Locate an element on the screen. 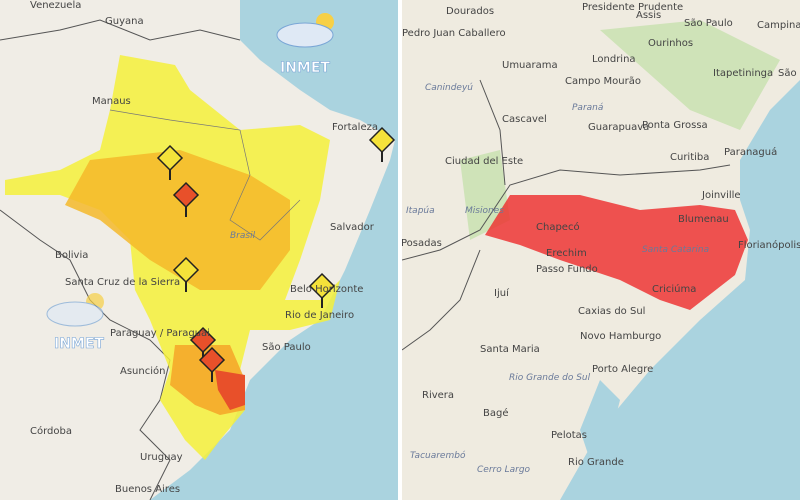 This screenshot has width=800, height=504. logo is located at coordinates (305, 30).